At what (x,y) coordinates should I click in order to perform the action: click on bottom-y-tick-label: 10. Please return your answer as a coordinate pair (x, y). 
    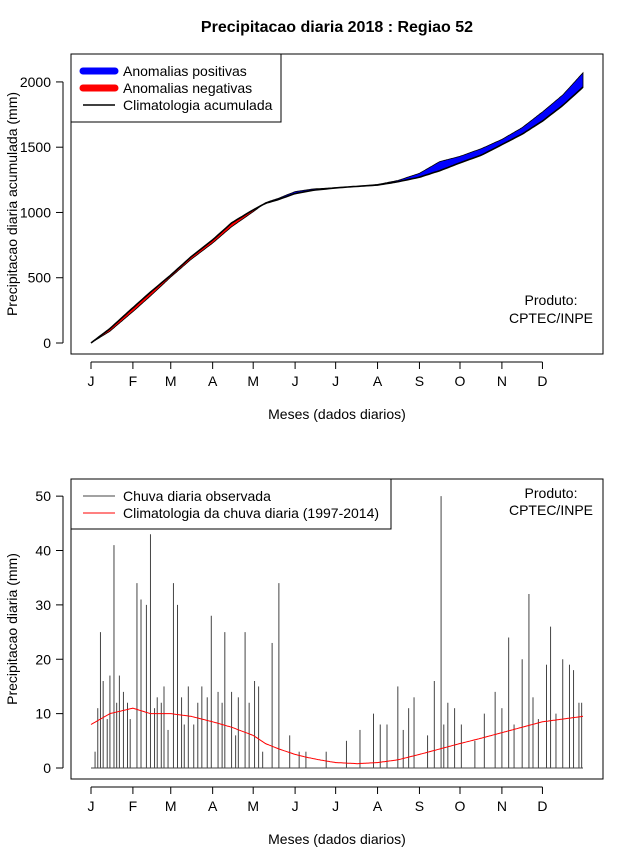
    Looking at the image, I should click on (43, 714).